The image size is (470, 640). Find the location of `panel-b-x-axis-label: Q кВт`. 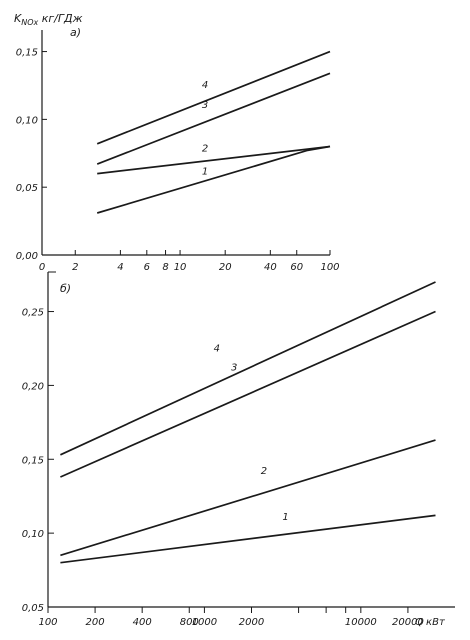

panel-b-x-axis-label: Q кВт is located at coordinates (430, 622).